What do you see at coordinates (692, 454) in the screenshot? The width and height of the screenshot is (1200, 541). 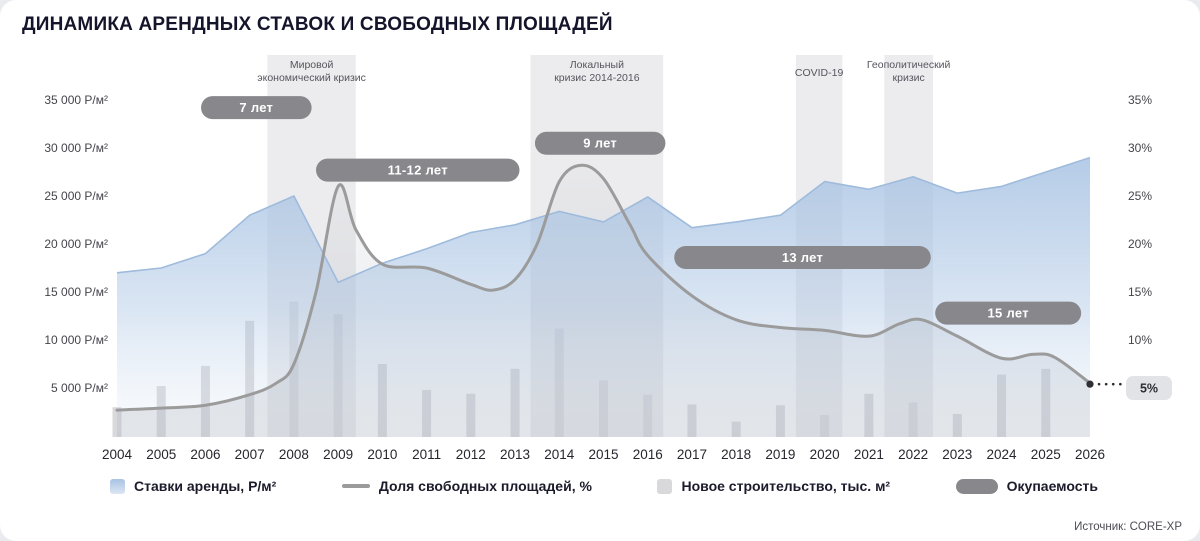 I see `year-label: 2017` at bounding box center [692, 454].